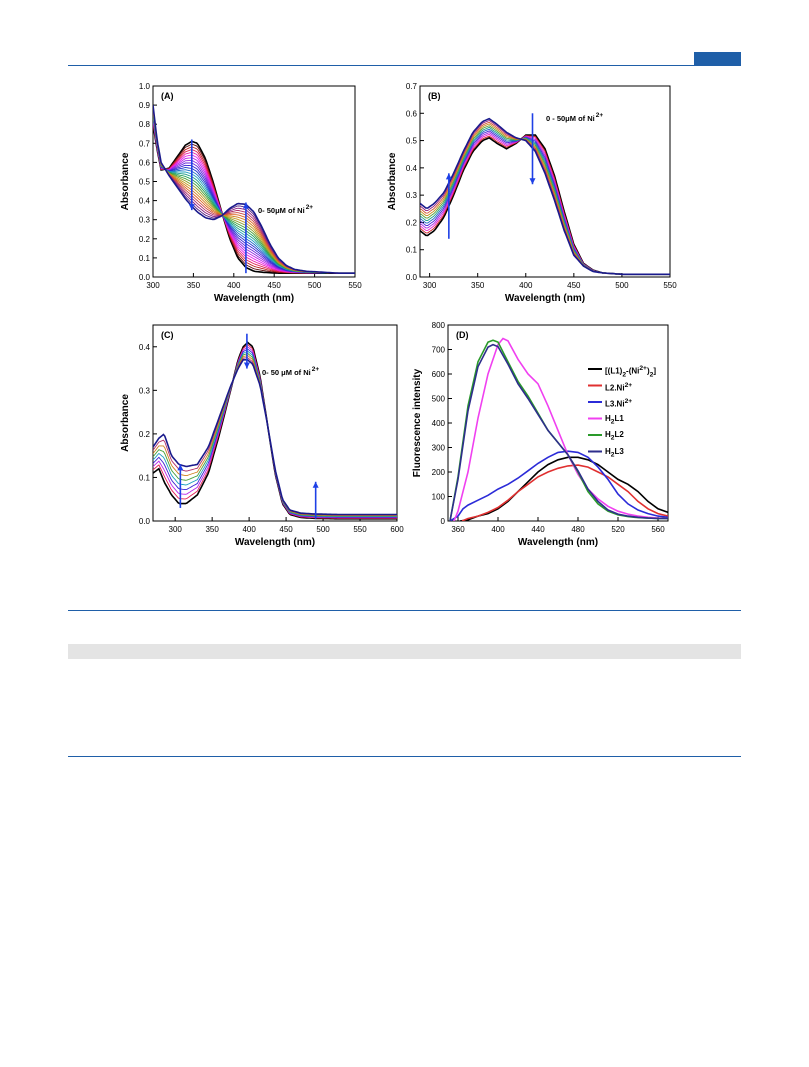  What do you see at coordinates (145, 124) in the screenshot?
I see `y-tick-label: 0.8` at bounding box center [145, 124].